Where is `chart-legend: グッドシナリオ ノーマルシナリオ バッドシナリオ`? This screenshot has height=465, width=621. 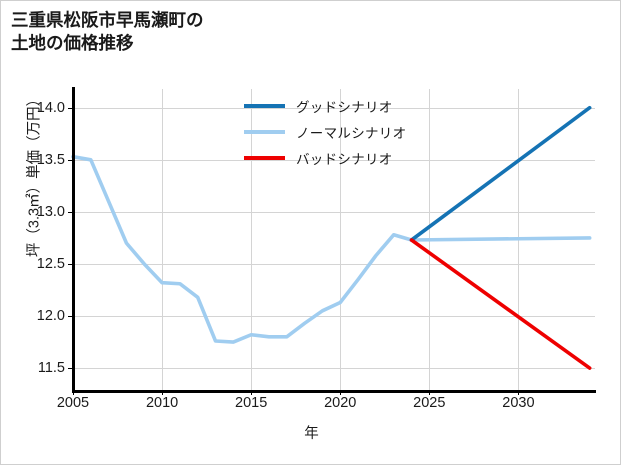
chart-legend: グッドシナリオ ノーマルシナリオ バッドシナリオ is located at coordinates (351, 132).